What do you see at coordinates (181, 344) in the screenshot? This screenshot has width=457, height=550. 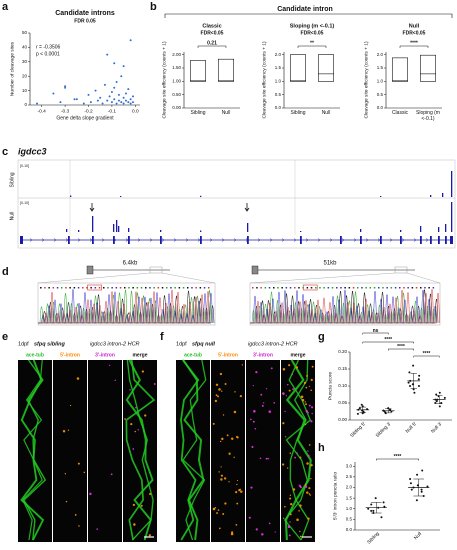 I see `stage: 1dpf` at bounding box center [181, 344].